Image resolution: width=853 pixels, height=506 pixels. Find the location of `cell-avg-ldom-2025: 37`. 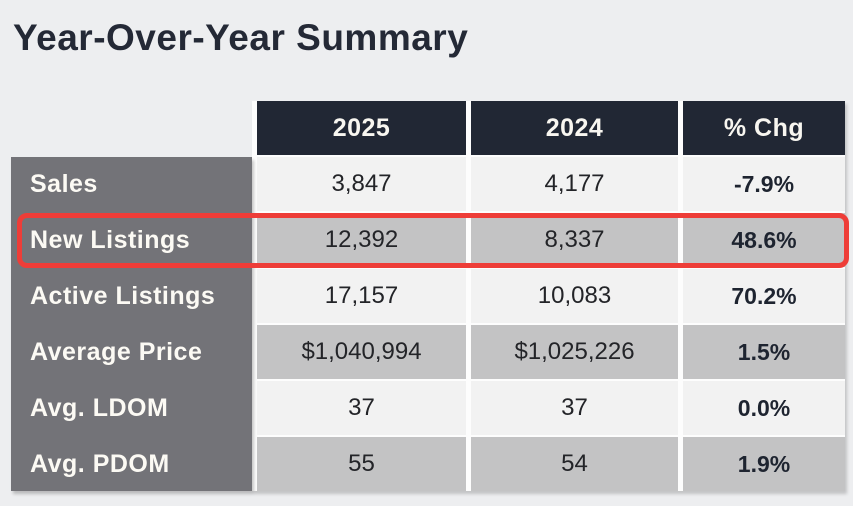

cell-avg-ldom-2025: 37 is located at coordinates (361, 408).